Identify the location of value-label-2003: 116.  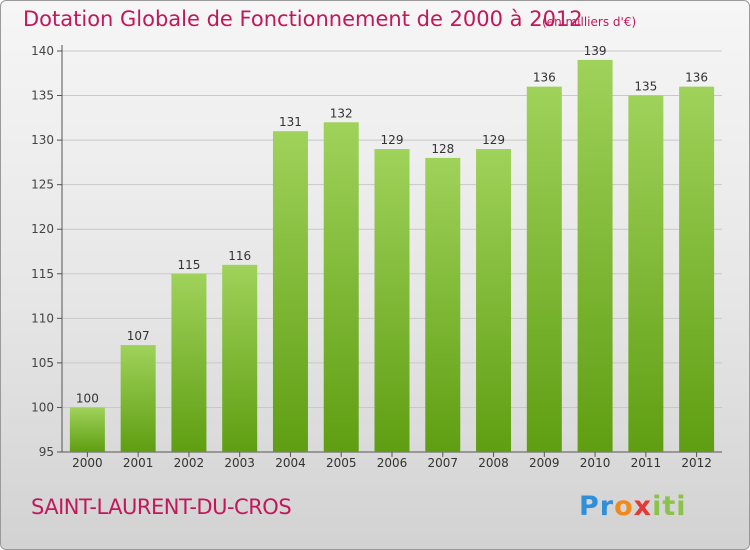
(239, 256).